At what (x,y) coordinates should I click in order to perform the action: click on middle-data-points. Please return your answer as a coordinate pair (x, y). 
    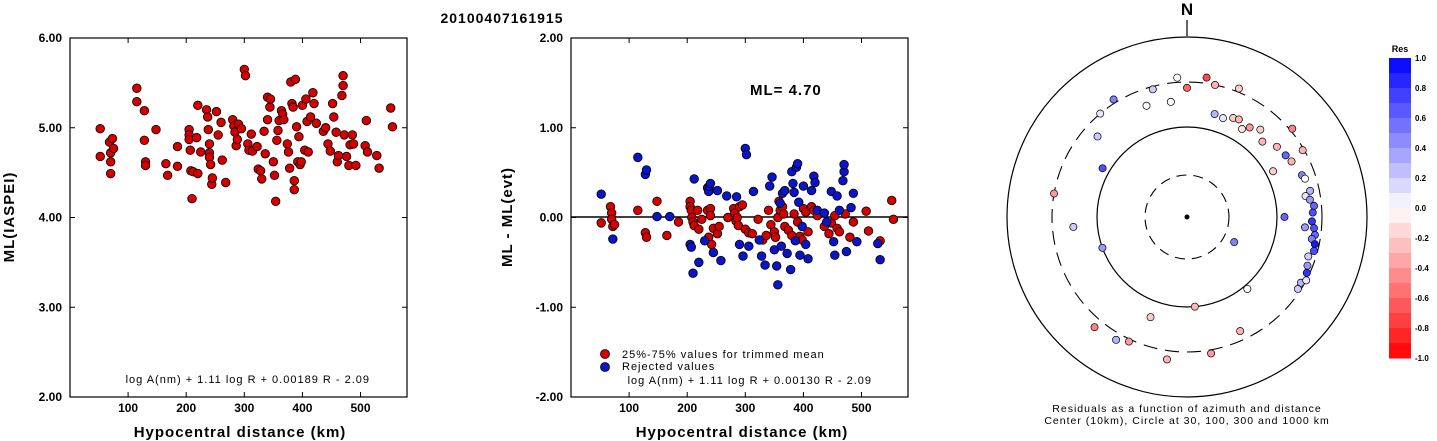
    Looking at the image, I should click on (747, 216).